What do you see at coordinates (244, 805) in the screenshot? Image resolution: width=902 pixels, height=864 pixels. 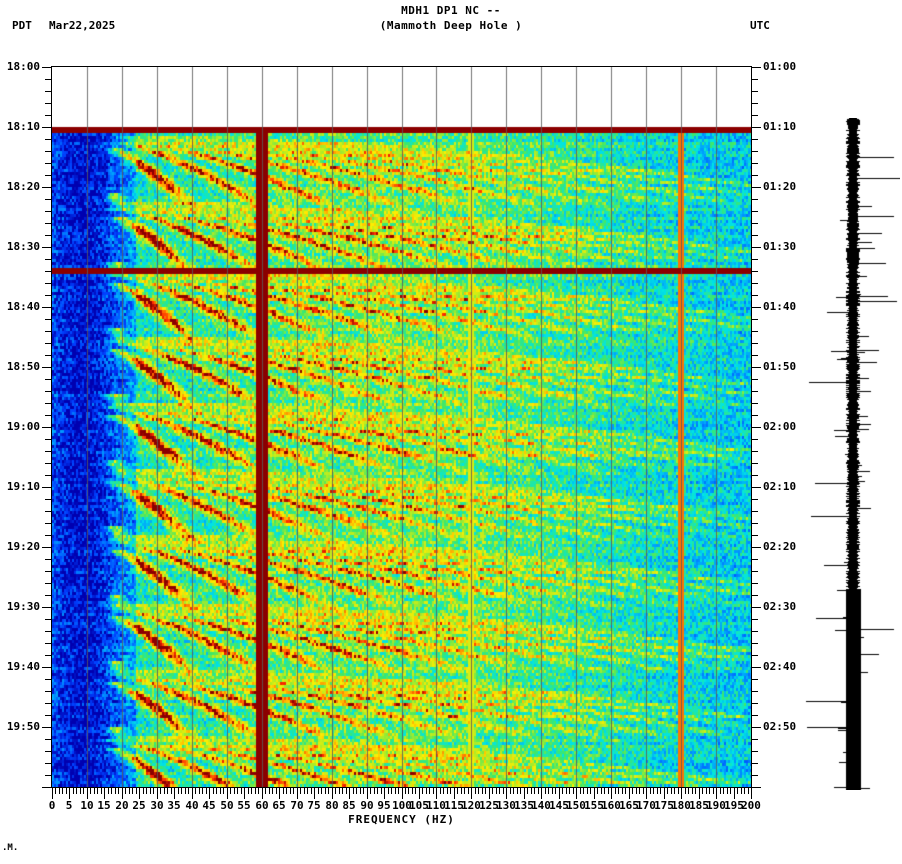 I see `x-axis-label: 55` at bounding box center [244, 805].